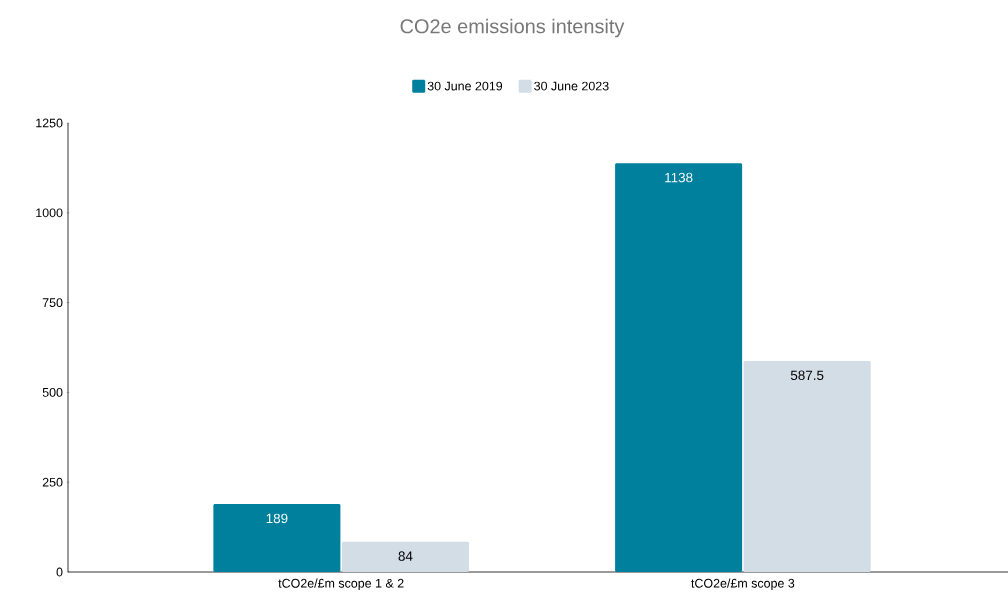 The image size is (1008, 609). Describe the element at coordinates (341, 584) in the screenshot. I see `x-tick-label: tCO2e/£m scope 1 & 2` at that location.